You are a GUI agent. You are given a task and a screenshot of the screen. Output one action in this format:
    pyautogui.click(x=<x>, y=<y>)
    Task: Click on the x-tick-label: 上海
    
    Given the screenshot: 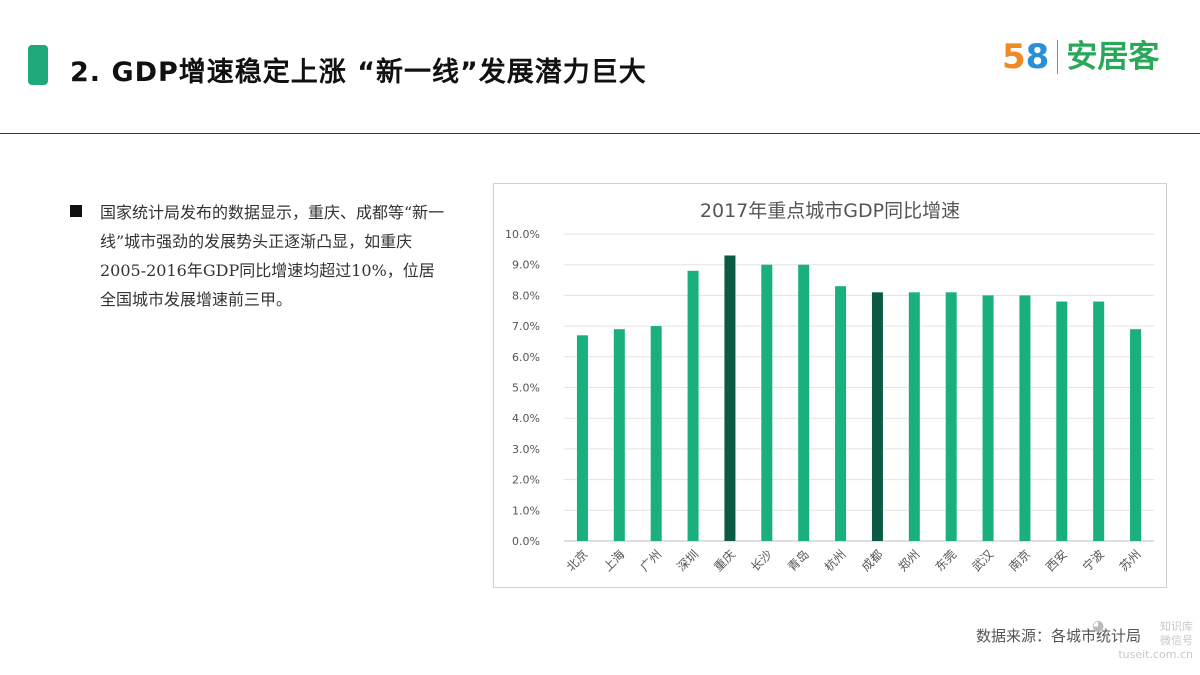 What is the action you would take?
    pyautogui.click(x=614, y=561)
    